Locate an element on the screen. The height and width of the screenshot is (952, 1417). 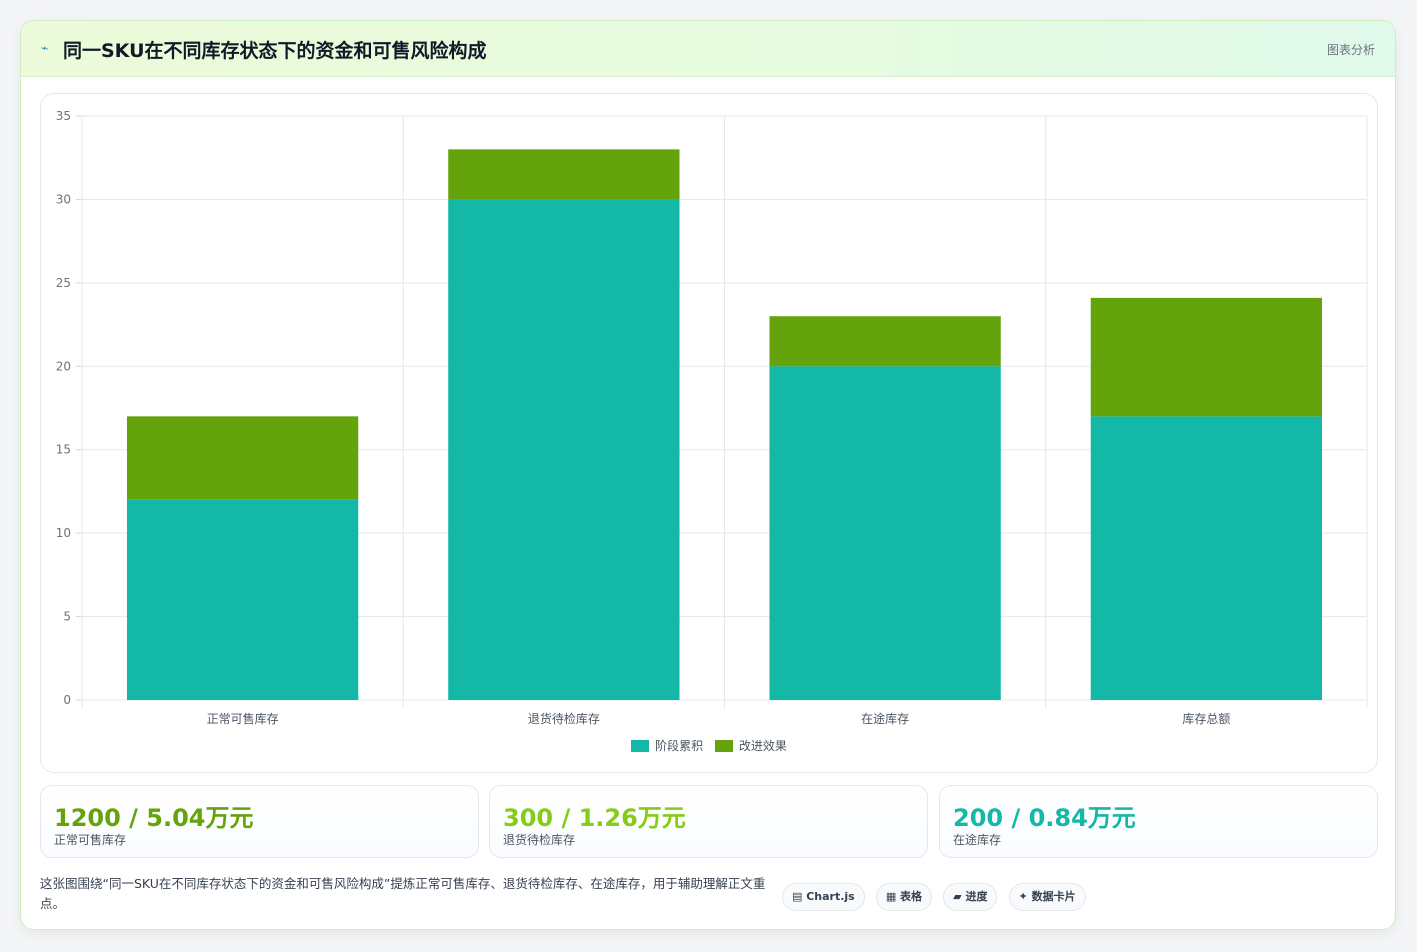
legend-item-improvement: 改进效果 is located at coordinates (750, 745).